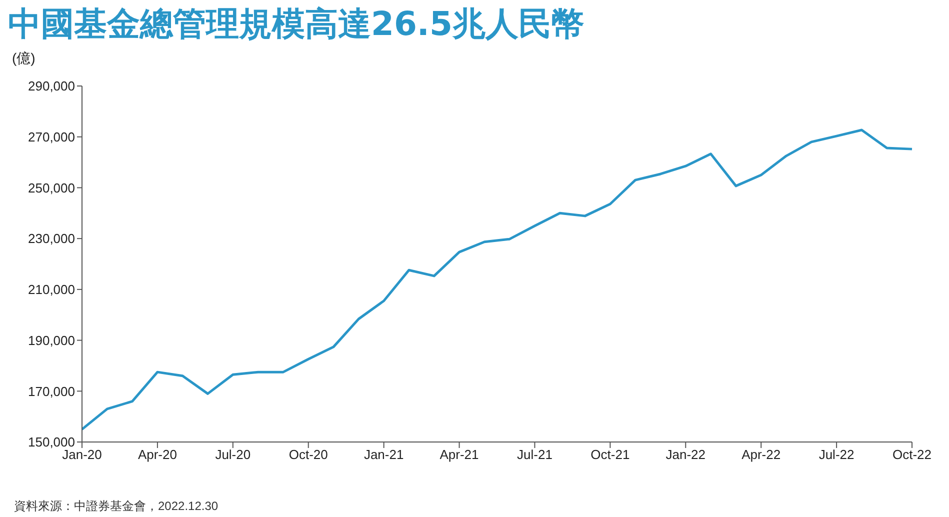 The height and width of the screenshot is (517, 949). What do you see at coordinates (233, 454) in the screenshot?
I see `x-tick-label: Jul-20` at bounding box center [233, 454].